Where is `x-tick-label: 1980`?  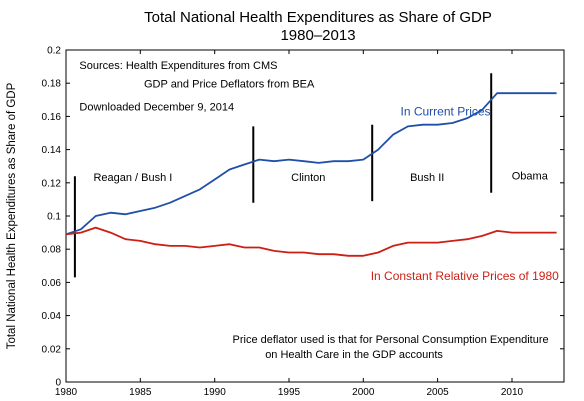 x-tick-label: 1980 is located at coordinates (66, 392).